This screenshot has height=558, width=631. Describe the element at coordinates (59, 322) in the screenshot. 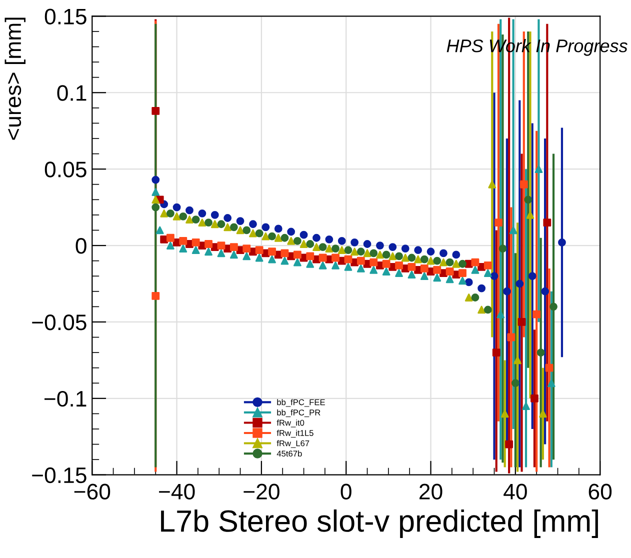

I see `y-tick-label: −0.05` at that location.